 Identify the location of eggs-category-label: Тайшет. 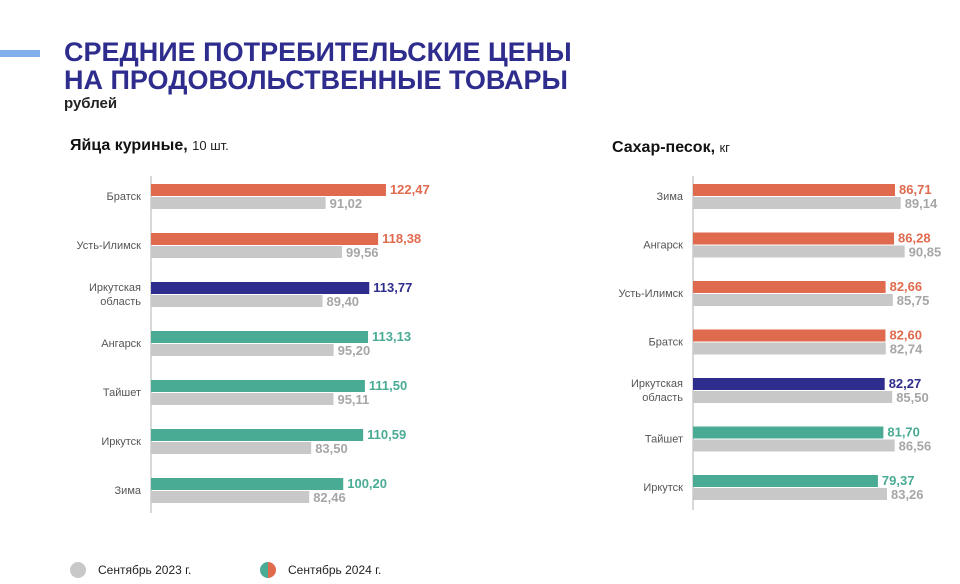
(122, 393).